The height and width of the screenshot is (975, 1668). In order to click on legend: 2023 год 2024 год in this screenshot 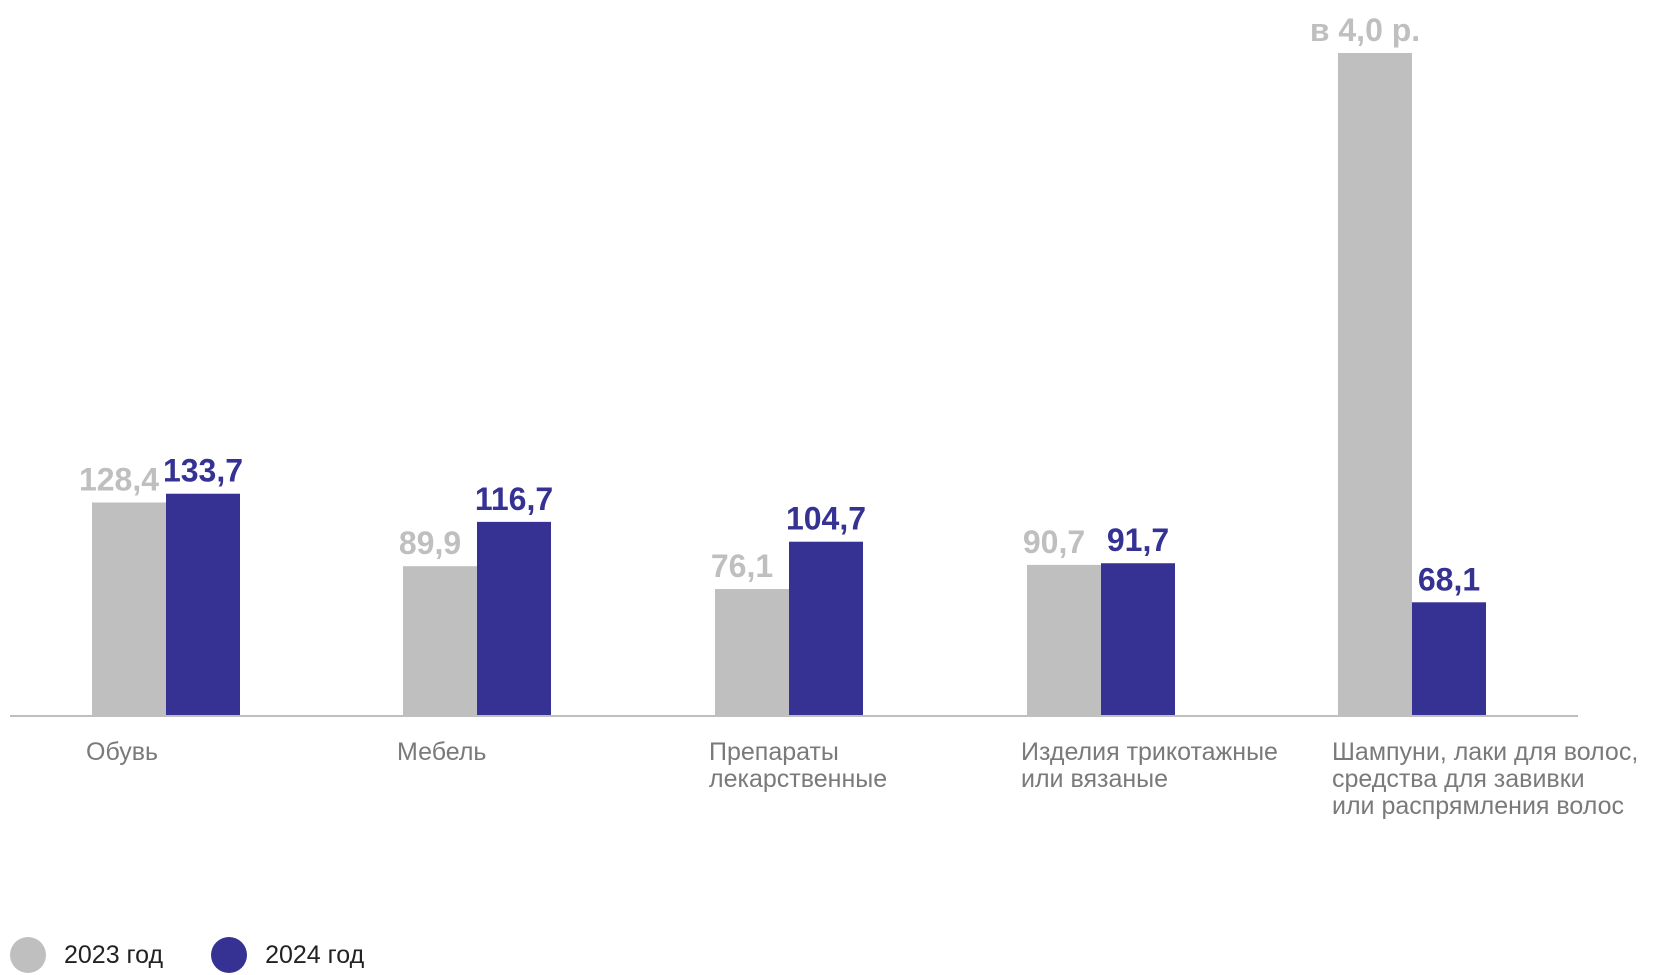, I will do `click(211, 955)`.